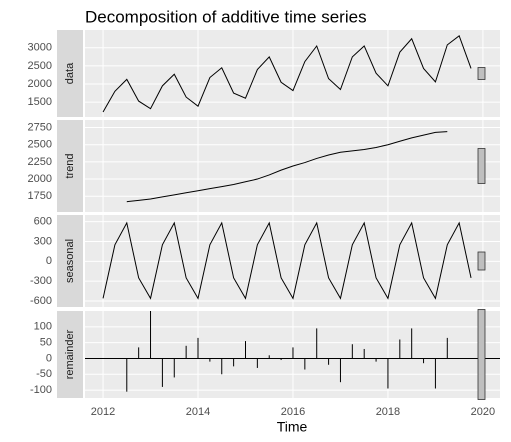 This screenshot has width=511, height=442. I want to click on chart-title: Decomposition of additive time series, so click(226, 16).